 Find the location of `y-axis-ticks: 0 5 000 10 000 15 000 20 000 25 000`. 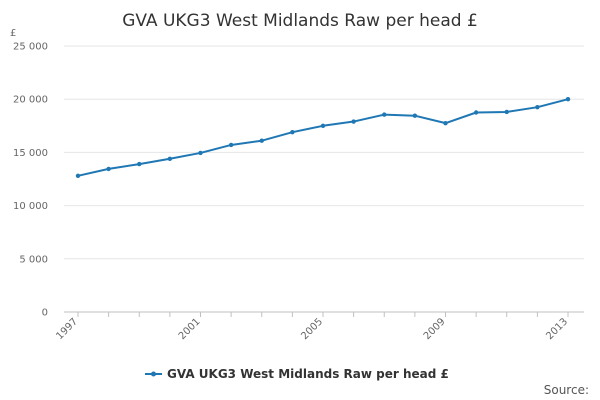

y-axis-ticks: 0 5 000 10 000 15 000 20 000 25 000 is located at coordinates (30, 180).